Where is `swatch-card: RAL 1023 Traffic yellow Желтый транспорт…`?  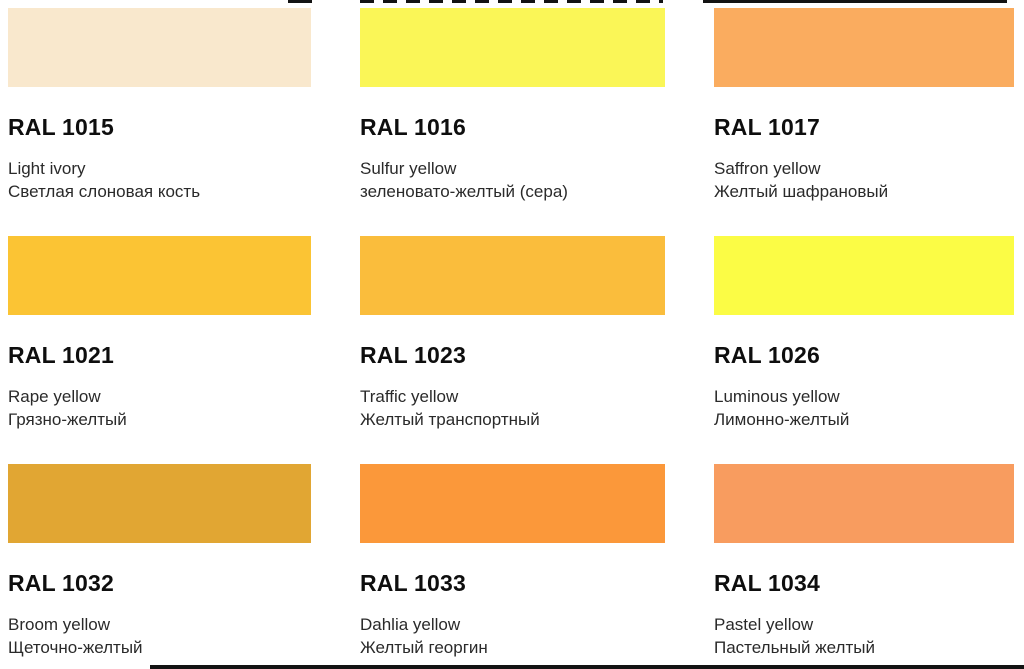 swatch-card: RAL 1023 Traffic yellow Желтый транспорт… is located at coordinates (512, 333).